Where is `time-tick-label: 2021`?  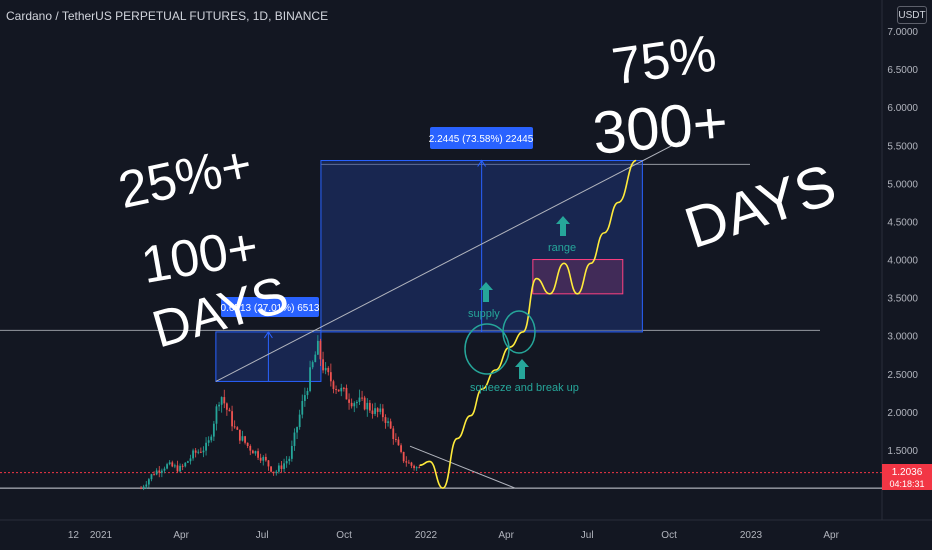 time-tick-label: 2021 is located at coordinates (101, 535).